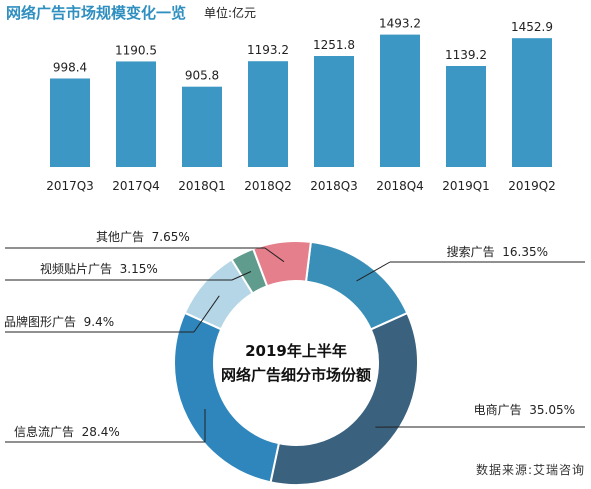 Image resolution: width=591 pixels, height=489 pixels. I want to click on donut-center-title-line2: 网络广告细分市场份额, so click(296, 375).